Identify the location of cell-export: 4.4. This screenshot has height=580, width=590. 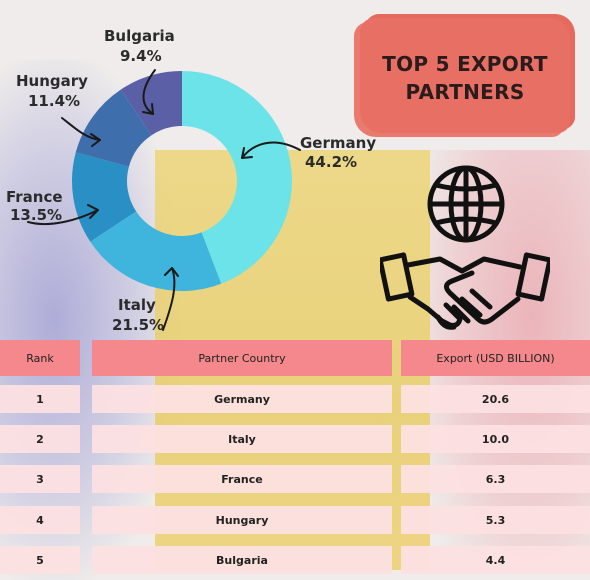
(495, 560).